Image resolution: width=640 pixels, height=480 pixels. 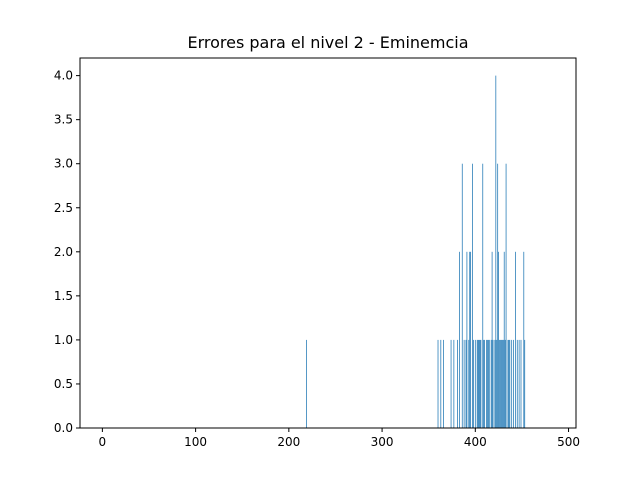 What do you see at coordinates (568, 442) in the screenshot?
I see `x-tick-label: 500` at bounding box center [568, 442].